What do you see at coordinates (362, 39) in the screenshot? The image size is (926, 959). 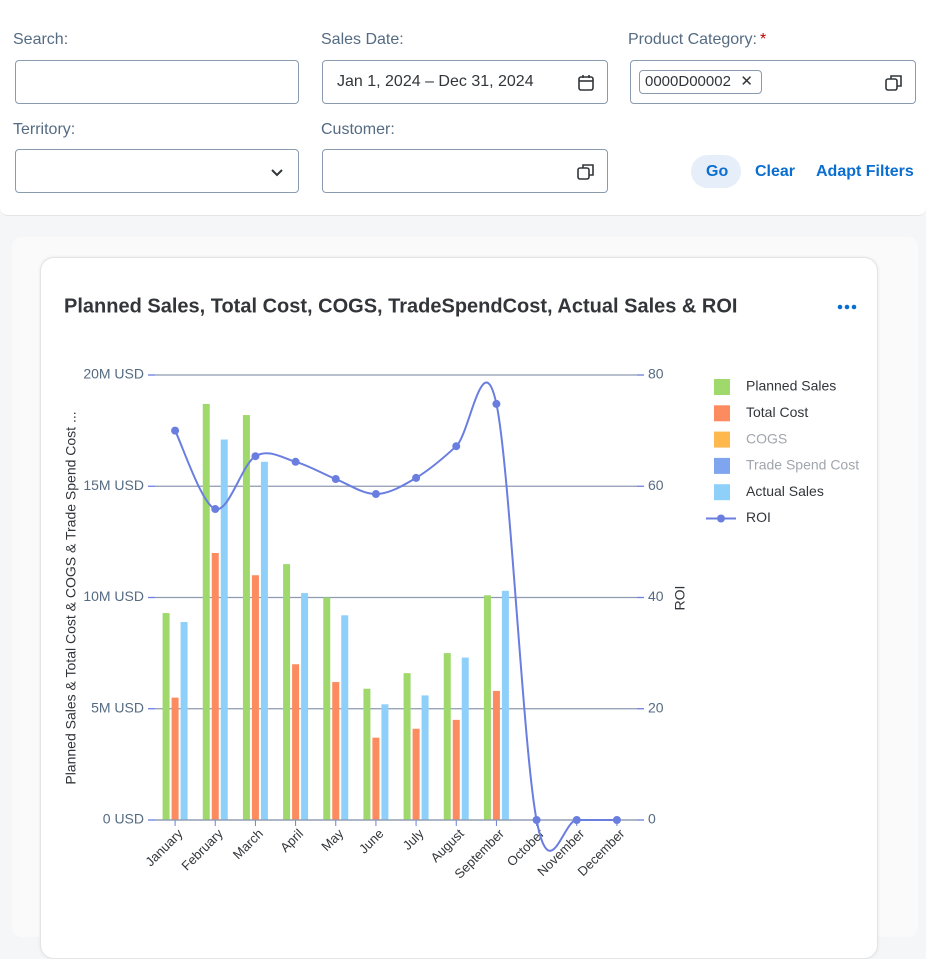 I see `label: Sales Date:` at bounding box center [362, 39].